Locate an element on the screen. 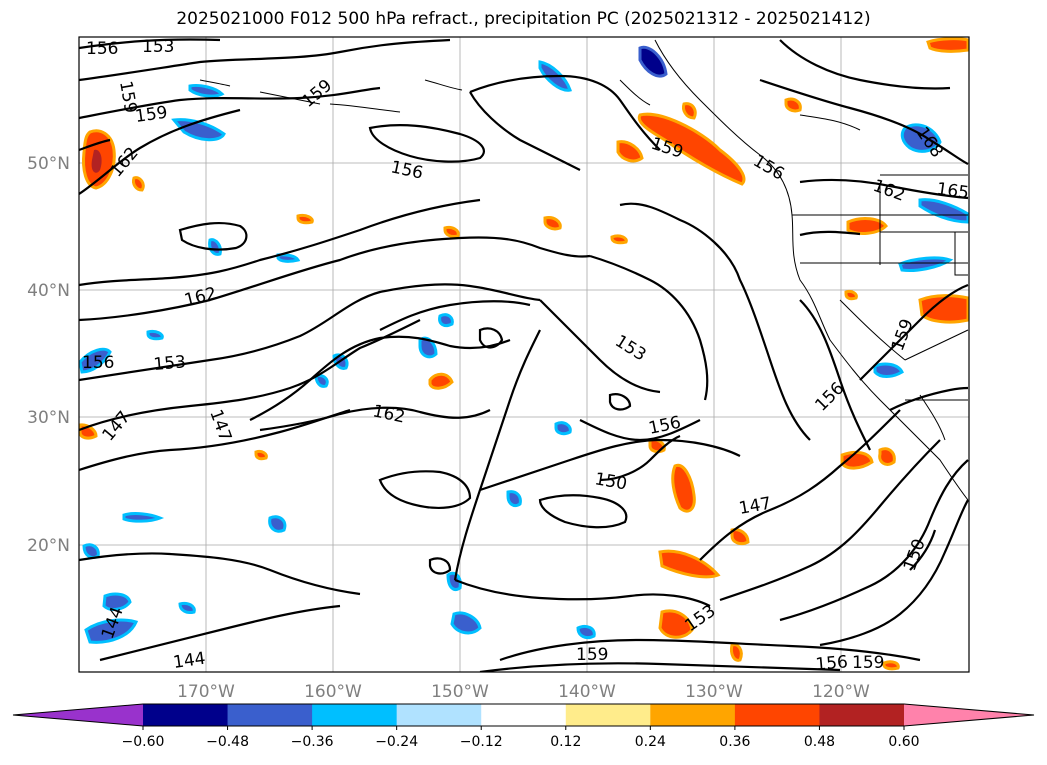  colorbar-tick-label: −0.36 is located at coordinates (312, 742).